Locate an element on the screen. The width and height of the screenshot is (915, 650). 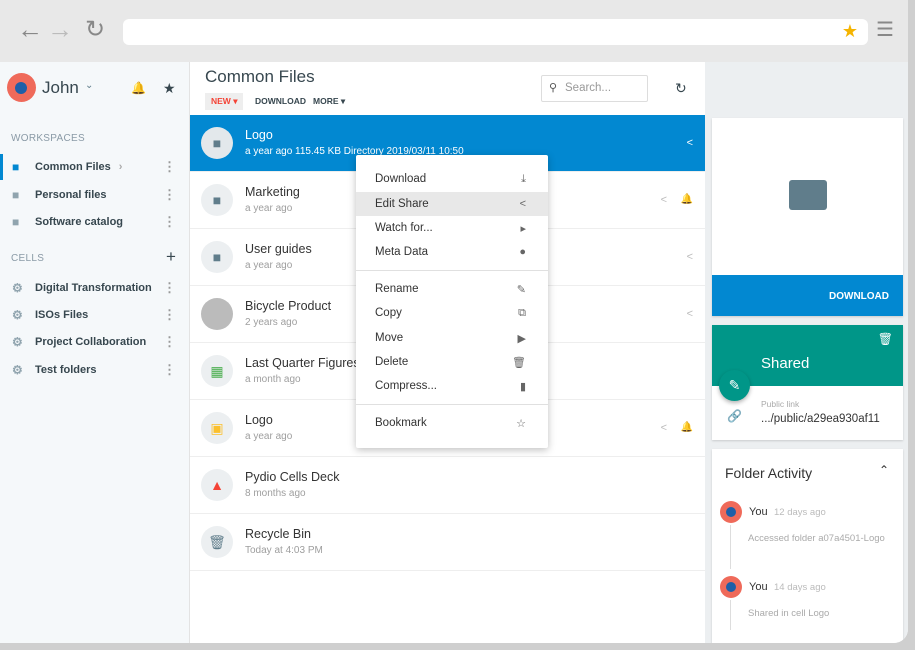
activity-title: Folder Activity is located at coordinates (769, 473).